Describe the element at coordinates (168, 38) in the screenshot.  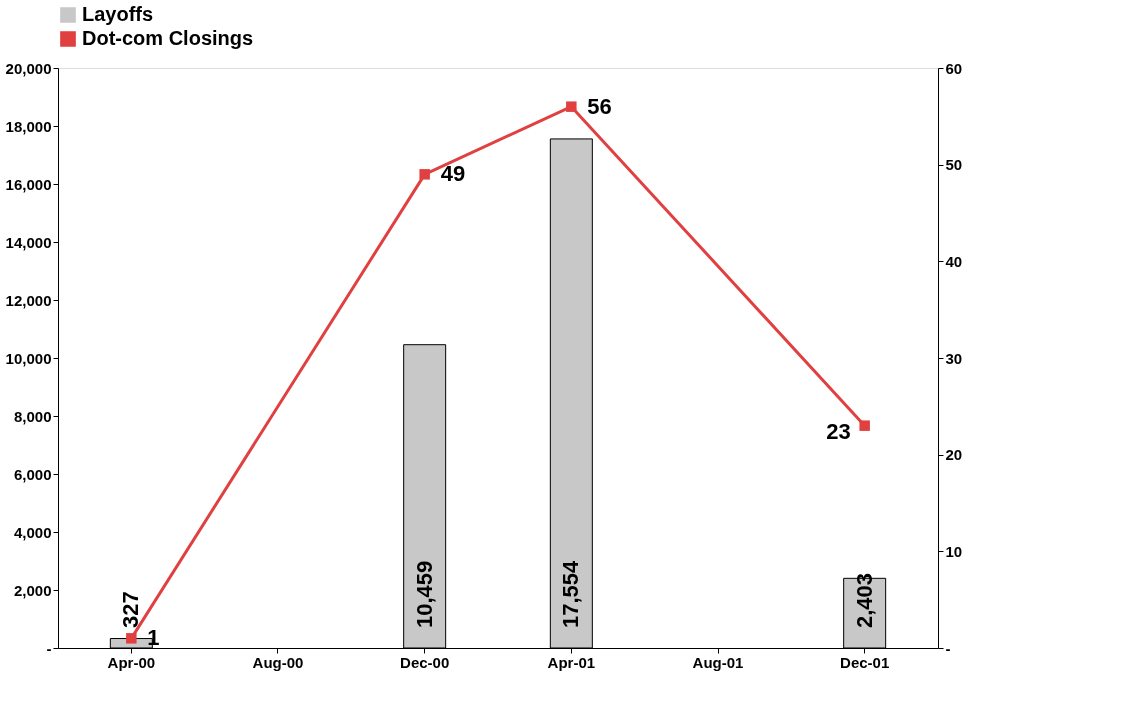
I see `legend-label: Dot-com Closings` at that location.